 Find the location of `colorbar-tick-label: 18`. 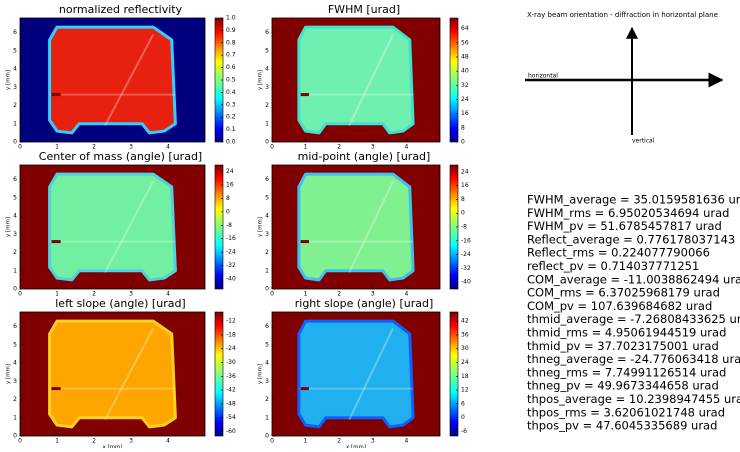

colorbar-tick-label: 18 is located at coordinates (465, 376).